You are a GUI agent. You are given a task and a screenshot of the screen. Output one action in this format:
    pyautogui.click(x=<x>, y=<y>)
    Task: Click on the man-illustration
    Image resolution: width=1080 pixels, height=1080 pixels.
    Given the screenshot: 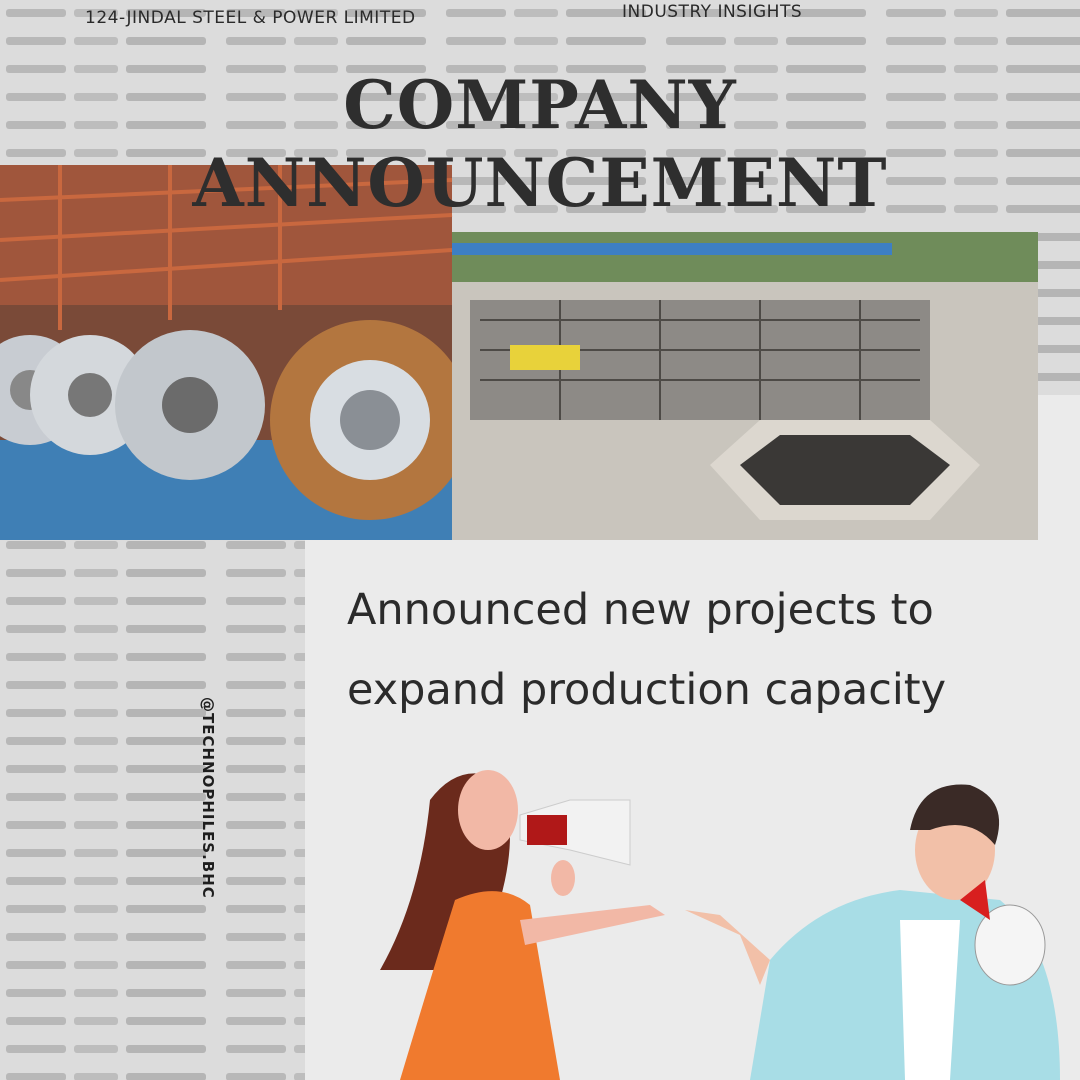 What is the action you would take?
    pyautogui.click(x=872, y=932)
    